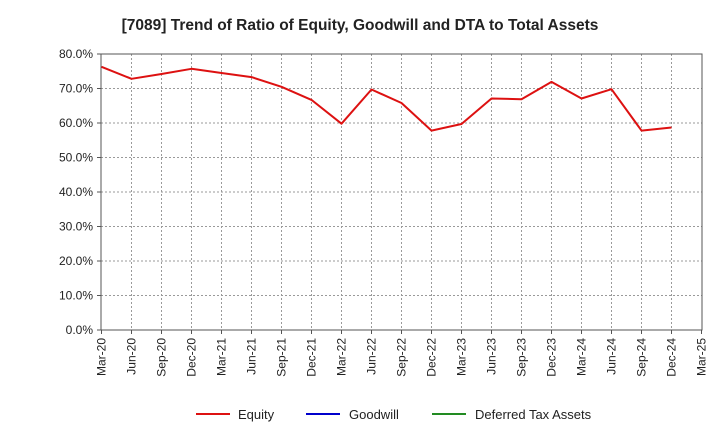 The width and height of the screenshot is (720, 445). What do you see at coordinates (462, 357) in the screenshot?
I see `x-tick-label: Mar-23` at bounding box center [462, 357].